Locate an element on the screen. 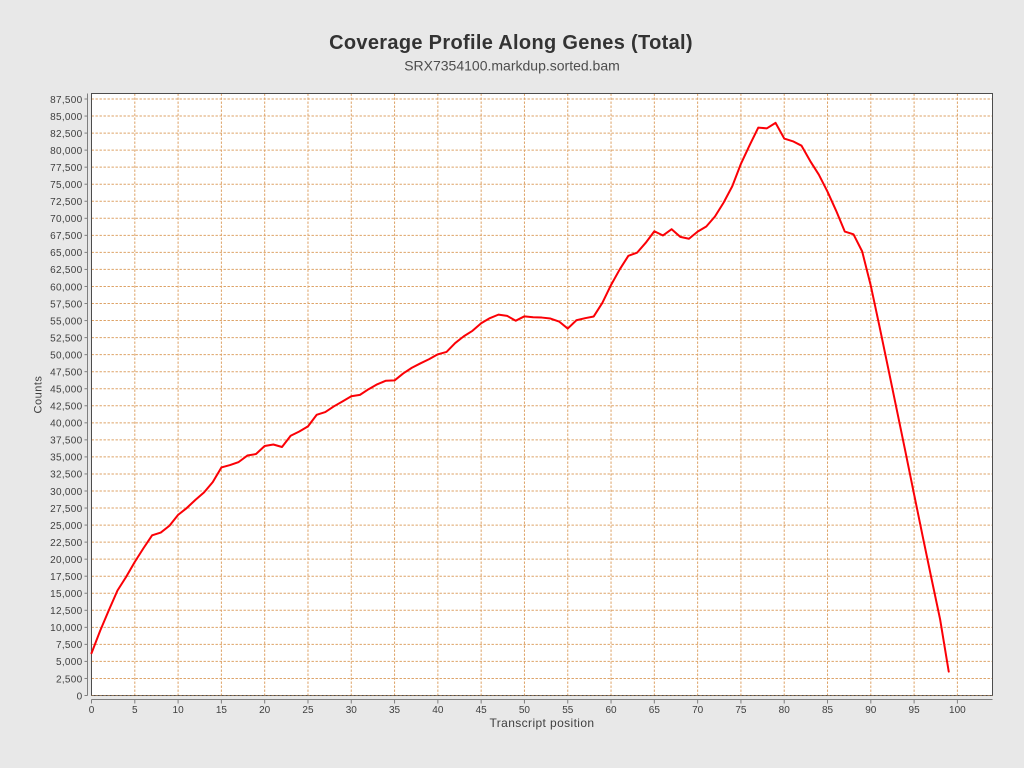  svg-text: 5,000 is located at coordinates (69, 662).